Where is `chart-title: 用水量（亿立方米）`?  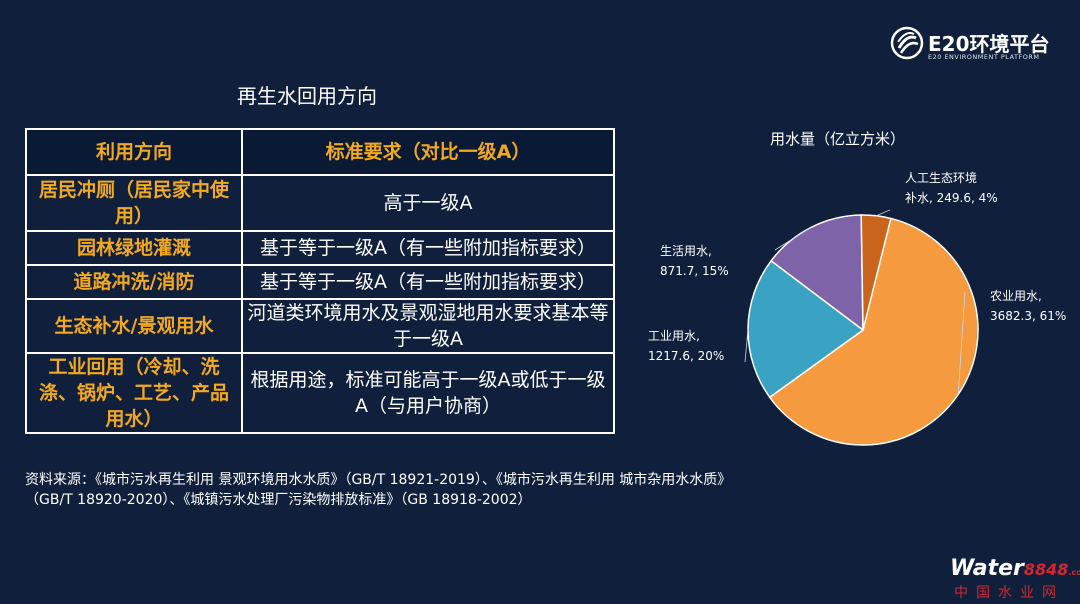
chart-title: 用水量（亿立方米） is located at coordinates (837, 139).